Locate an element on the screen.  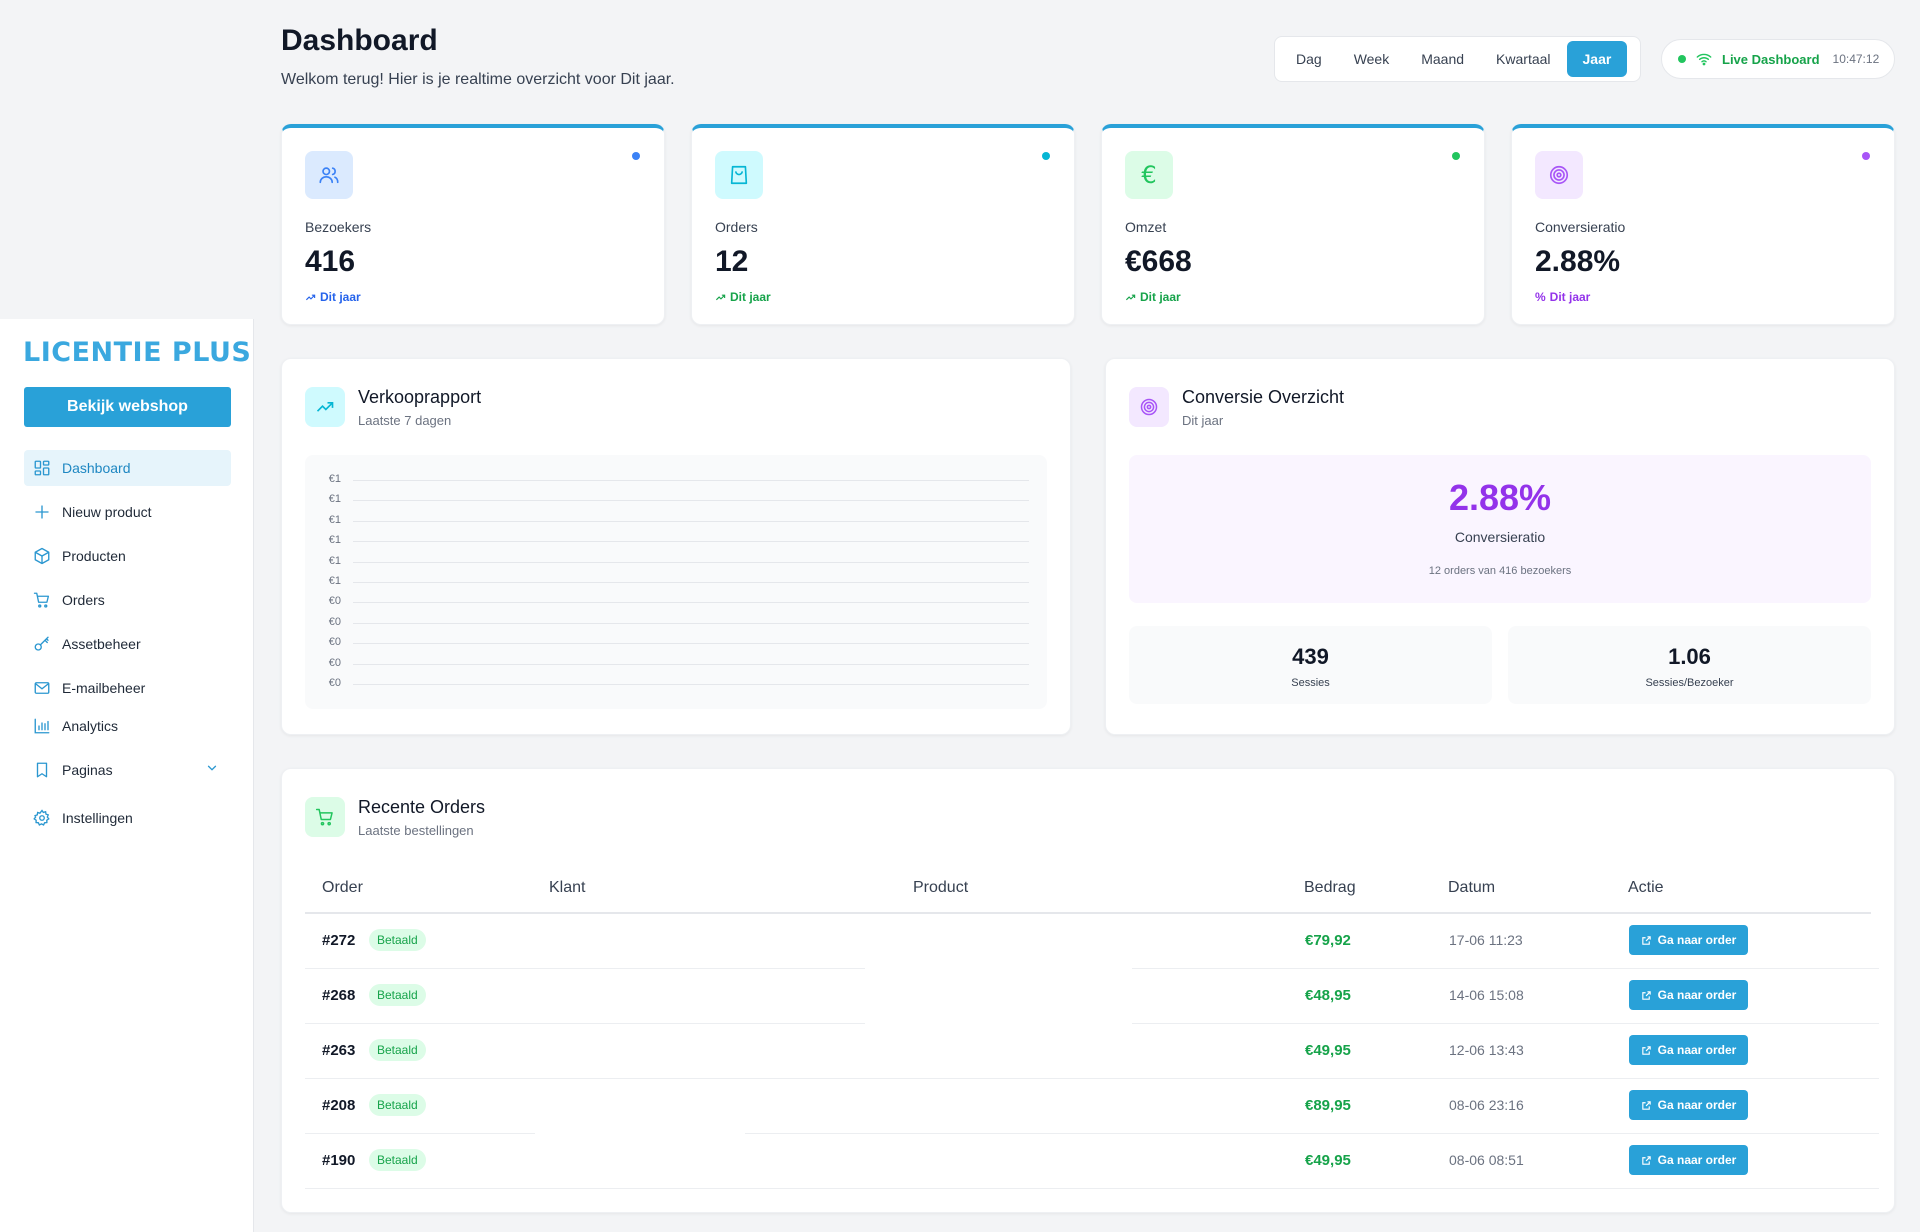
page-title: Dashboard is located at coordinates (359, 40).